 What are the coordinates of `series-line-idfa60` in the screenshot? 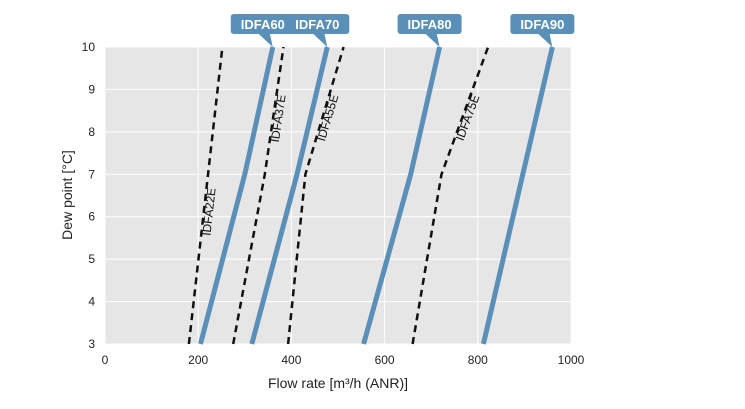 It's located at (237, 195).